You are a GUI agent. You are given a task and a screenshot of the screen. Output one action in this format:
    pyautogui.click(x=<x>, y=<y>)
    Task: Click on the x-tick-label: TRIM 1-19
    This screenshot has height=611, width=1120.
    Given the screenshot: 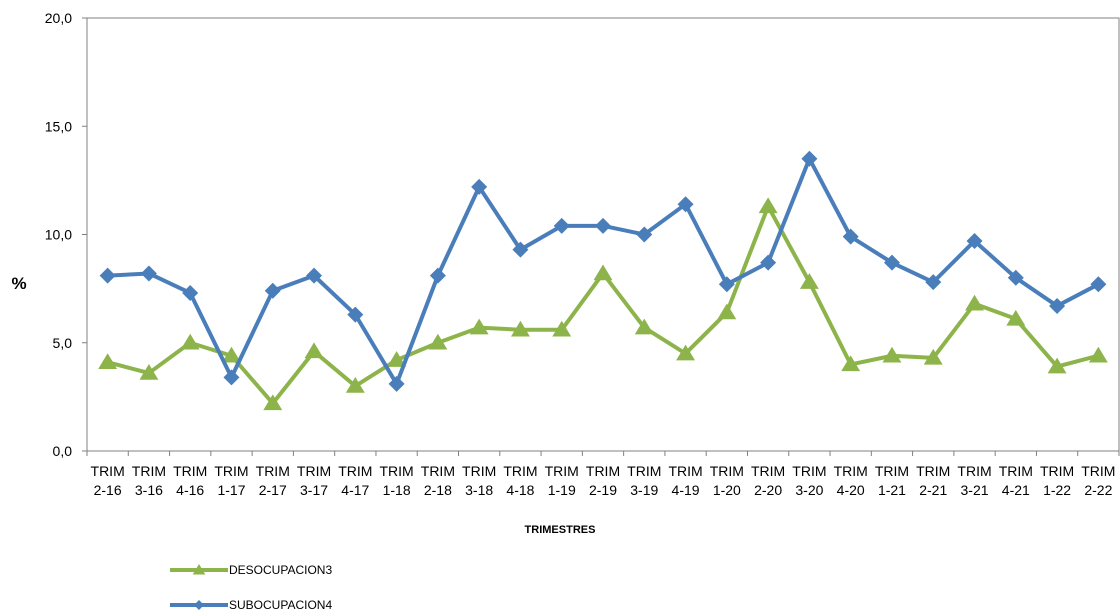 What is the action you would take?
    pyautogui.click(x=562, y=480)
    